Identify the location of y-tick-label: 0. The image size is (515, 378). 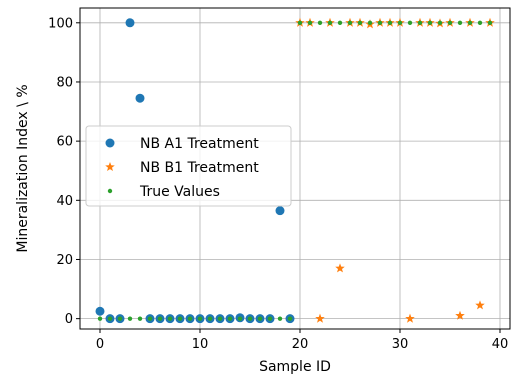
(69, 319).